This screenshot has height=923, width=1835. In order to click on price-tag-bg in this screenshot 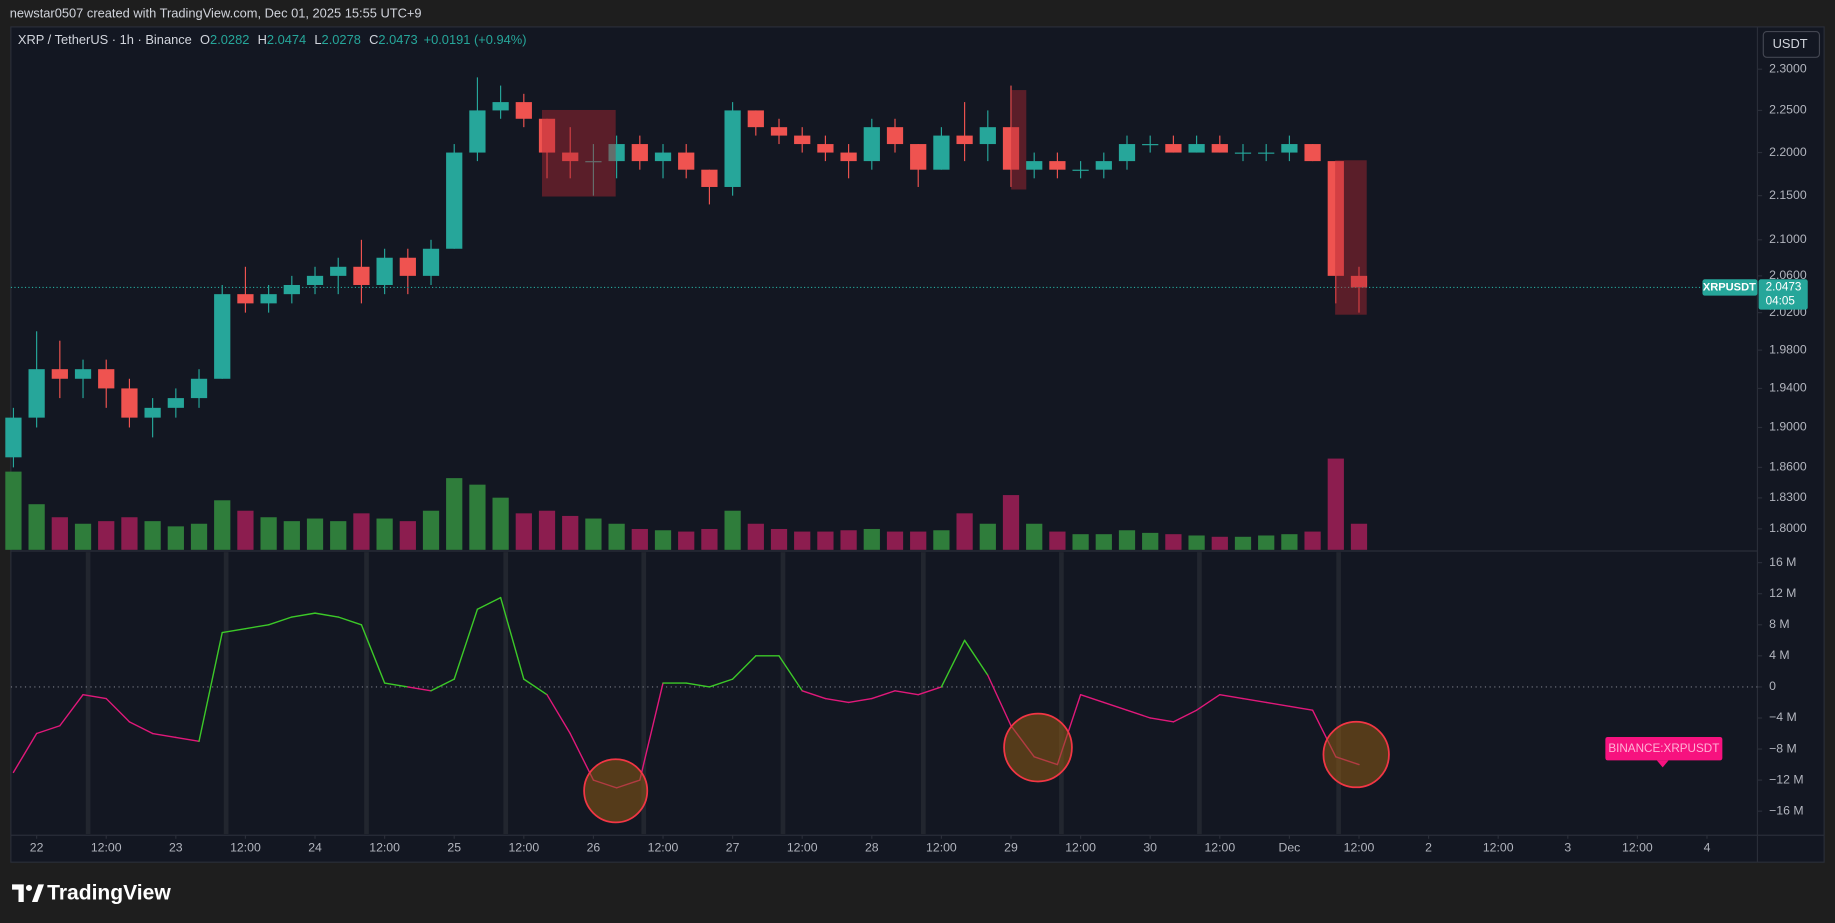, I will do `click(1783, 294)`.